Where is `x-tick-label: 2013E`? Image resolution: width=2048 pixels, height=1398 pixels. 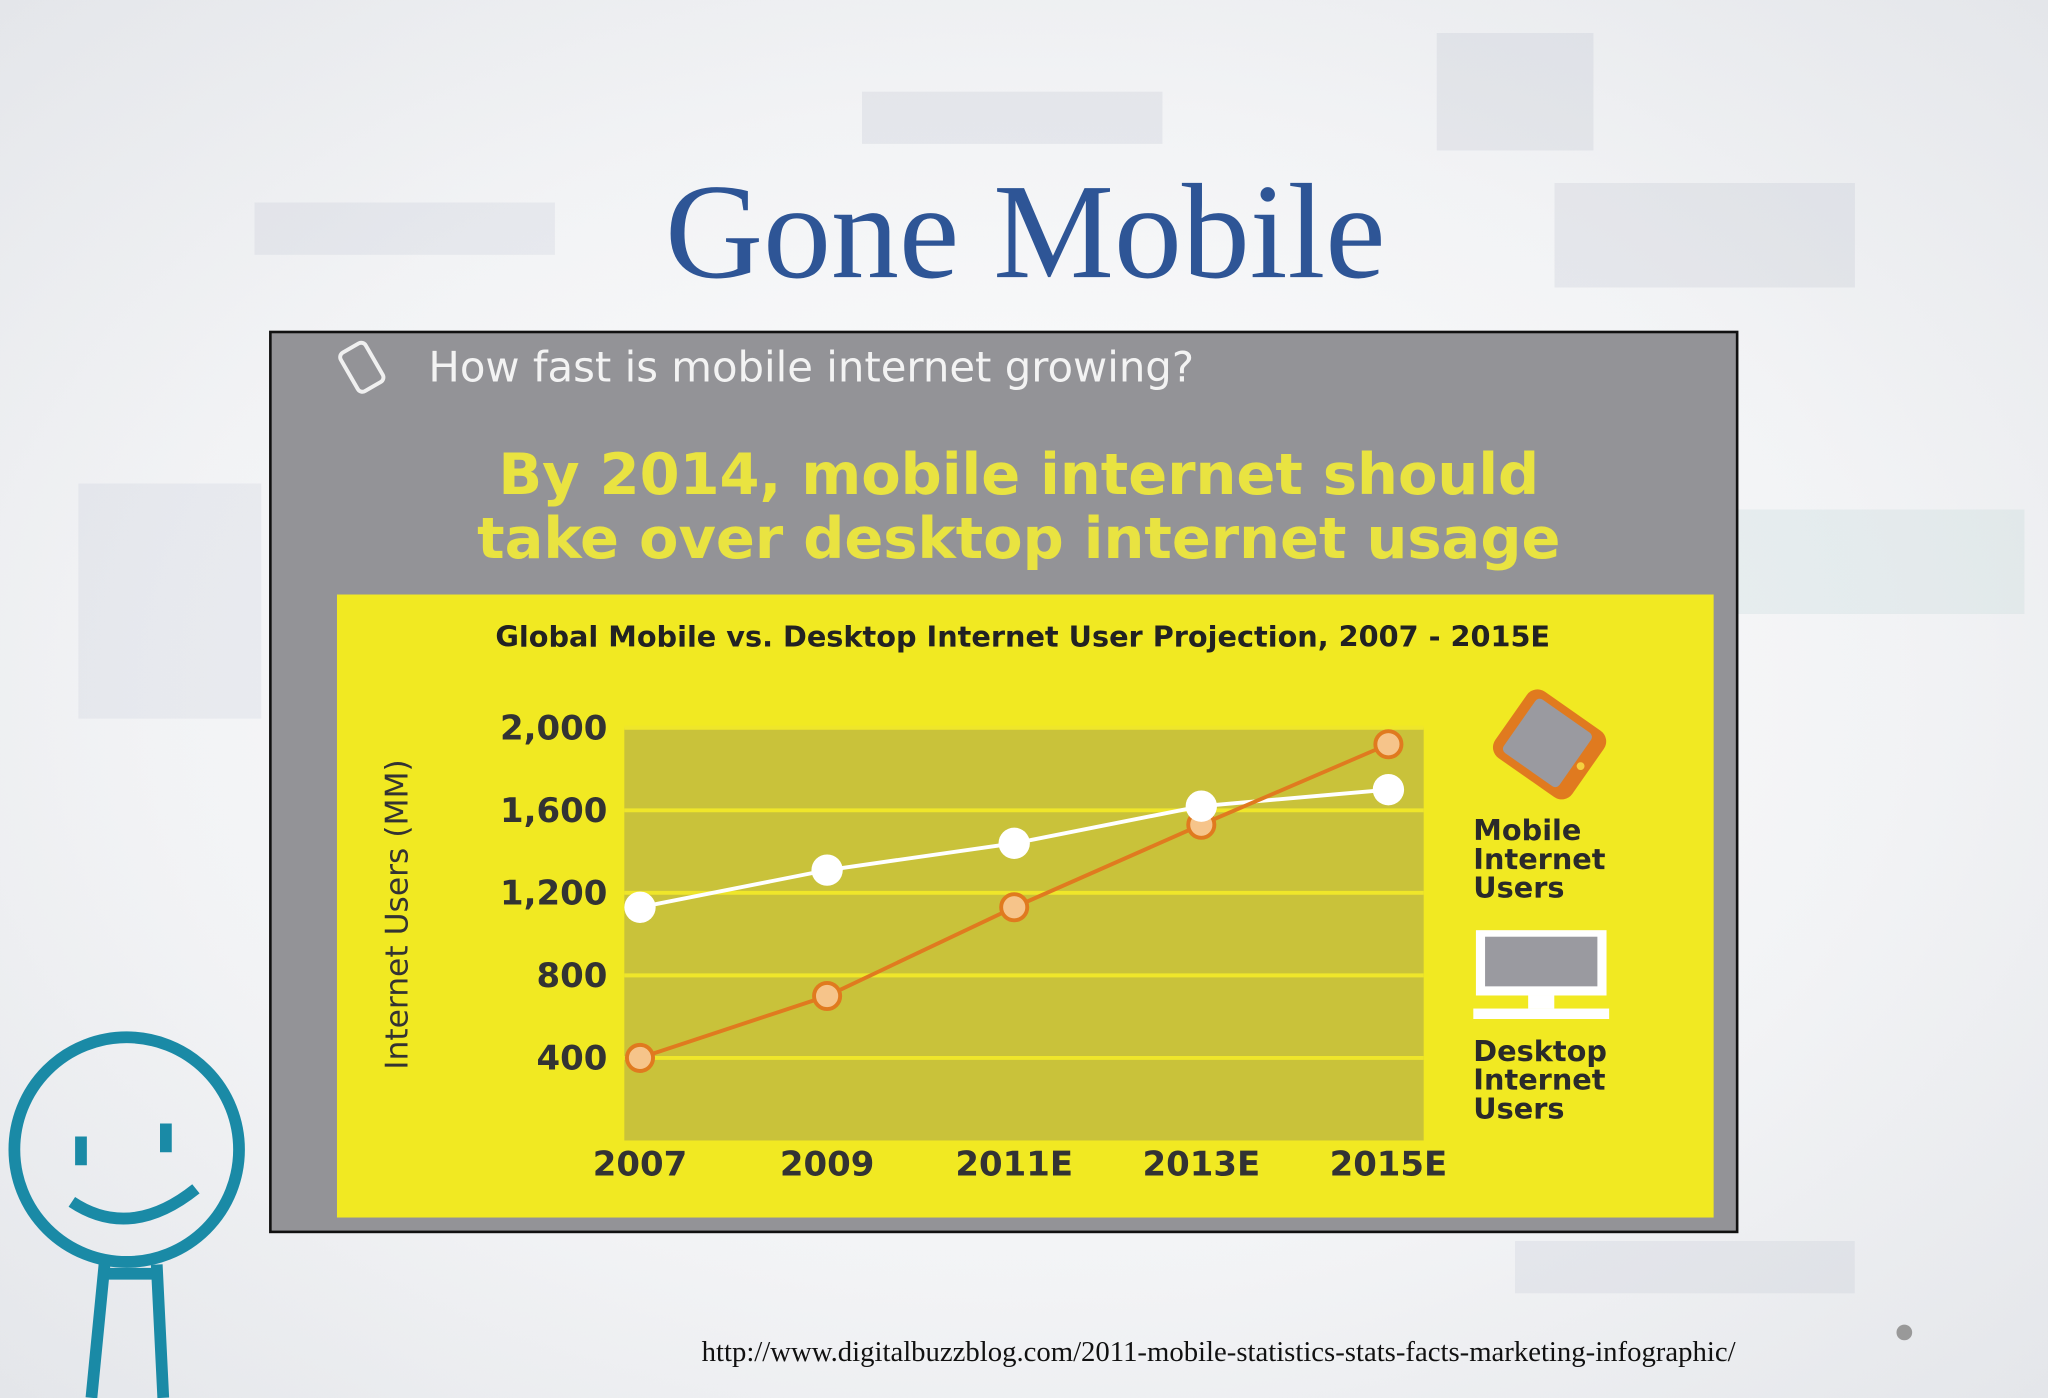 x-tick-label: 2013E is located at coordinates (1201, 1165).